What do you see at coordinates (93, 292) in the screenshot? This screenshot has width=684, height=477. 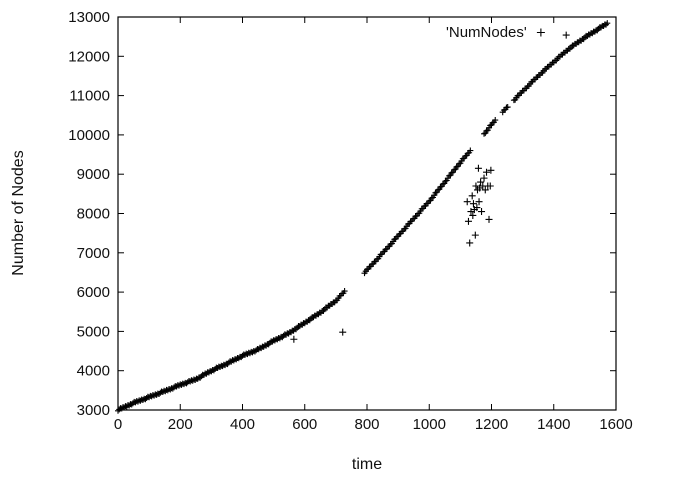 I see `y-tick-label: 6000` at bounding box center [93, 292].